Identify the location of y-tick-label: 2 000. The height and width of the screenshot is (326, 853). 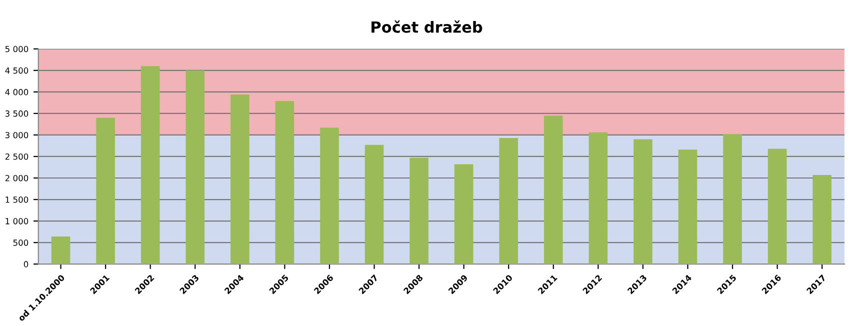
(16, 178).